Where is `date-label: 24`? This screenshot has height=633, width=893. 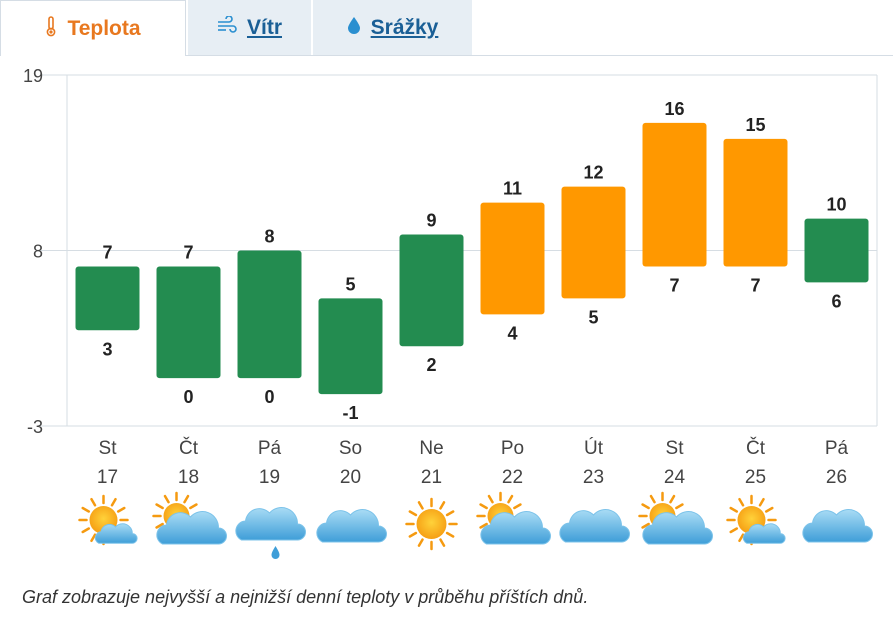 date-label: 24 is located at coordinates (675, 477).